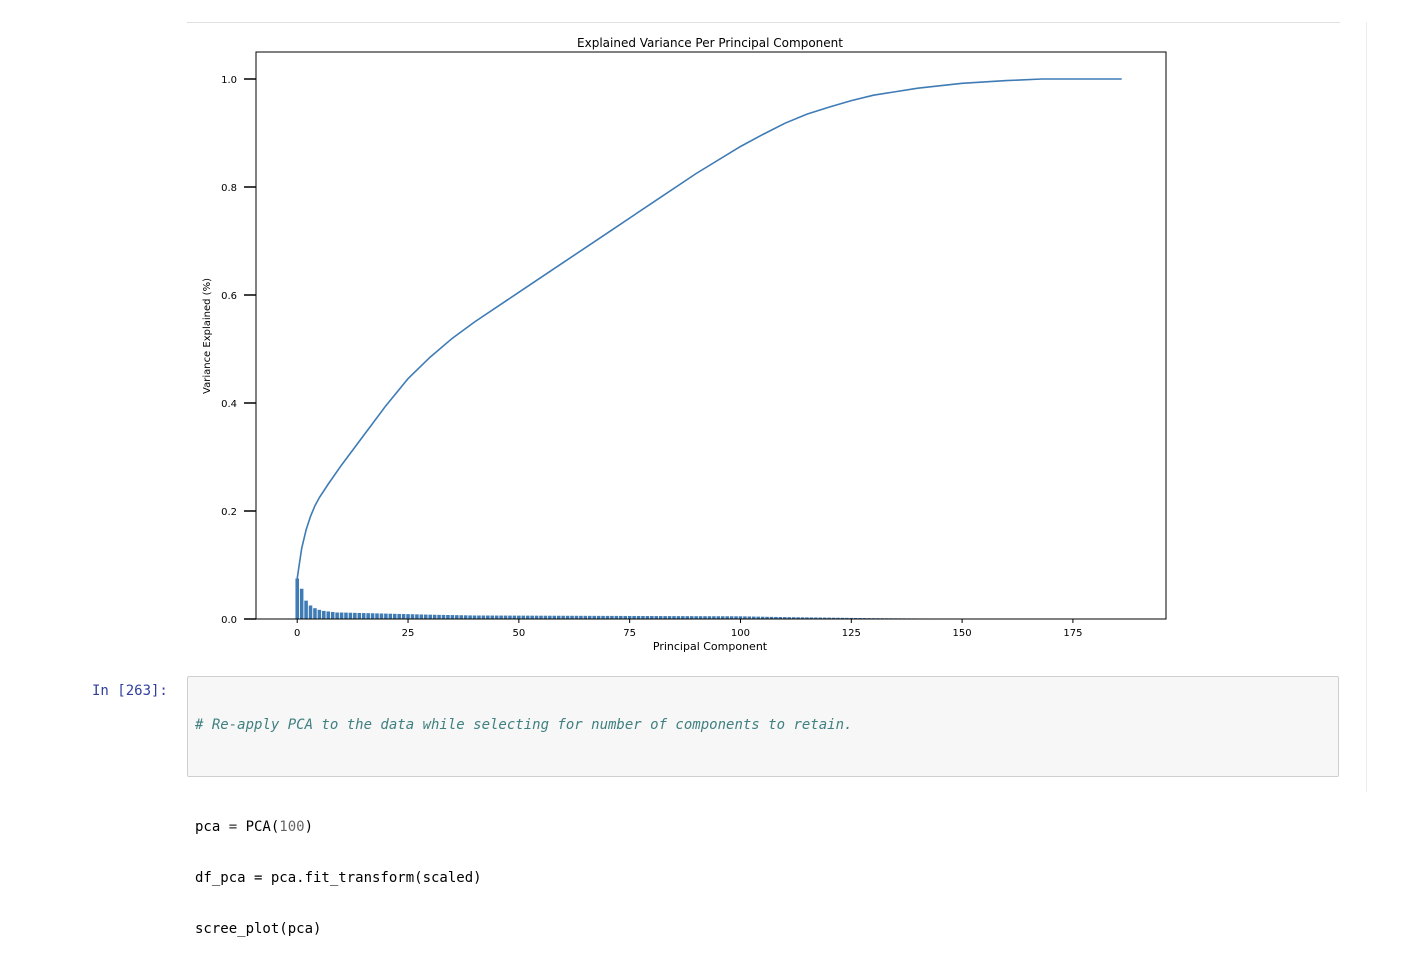 The height and width of the screenshot is (955, 1422). Describe the element at coordinates (291, 827) in the screenshot. I see `code-number-token: 100` at that location.